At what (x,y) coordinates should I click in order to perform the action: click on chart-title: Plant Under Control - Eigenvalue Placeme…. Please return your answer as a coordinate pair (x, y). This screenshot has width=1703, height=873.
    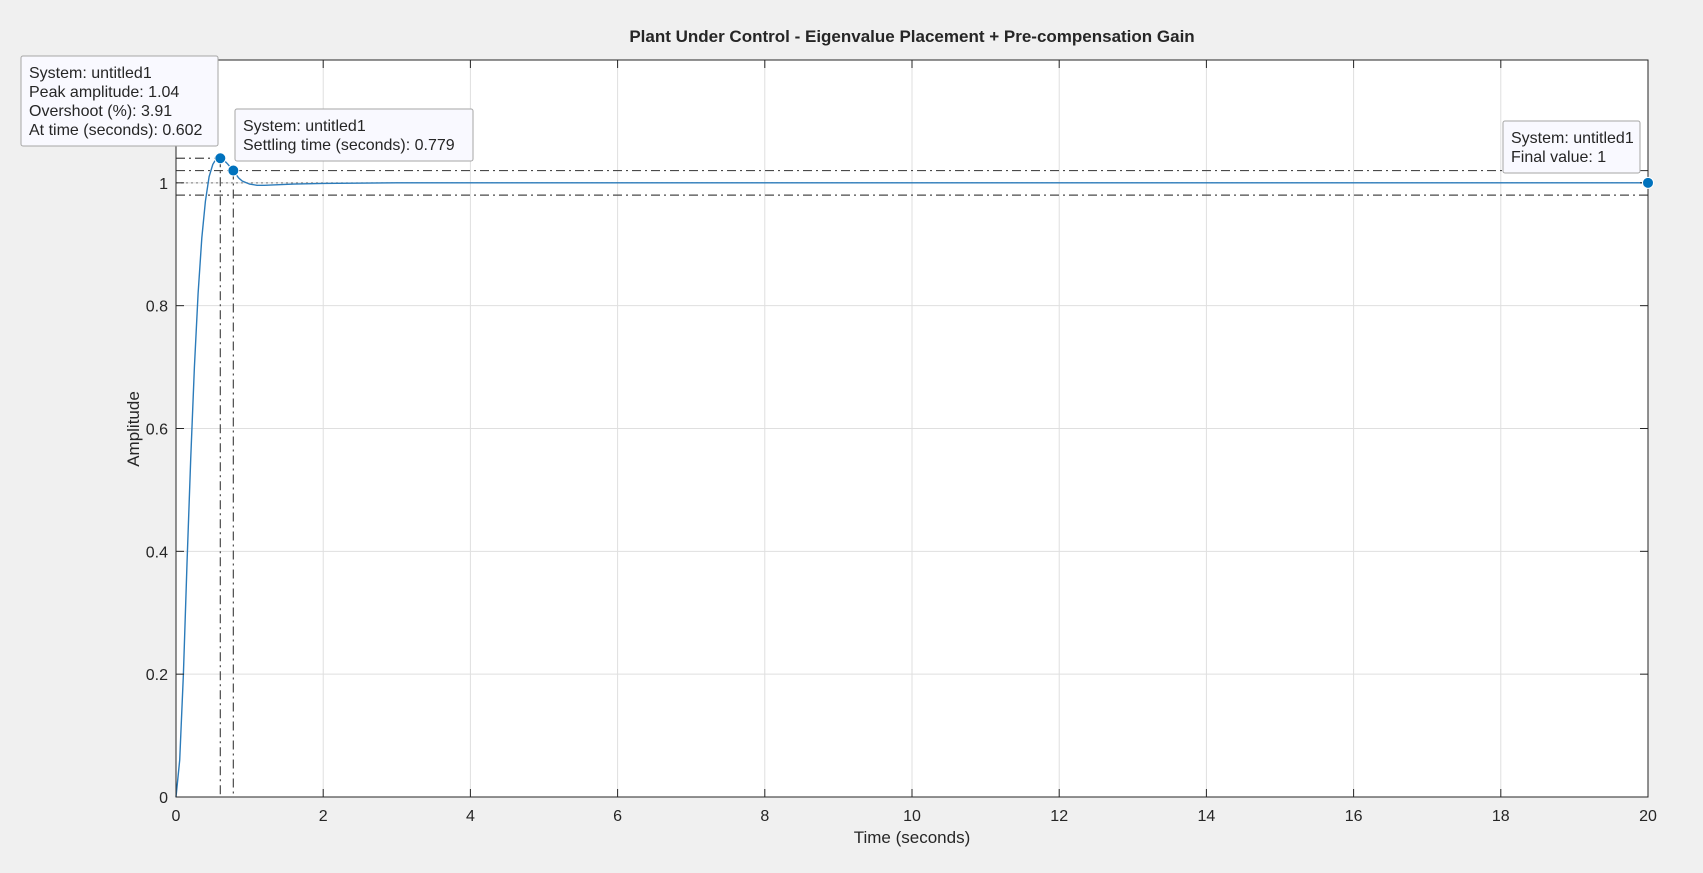
    Looking at the image, I should click on (911, 36).